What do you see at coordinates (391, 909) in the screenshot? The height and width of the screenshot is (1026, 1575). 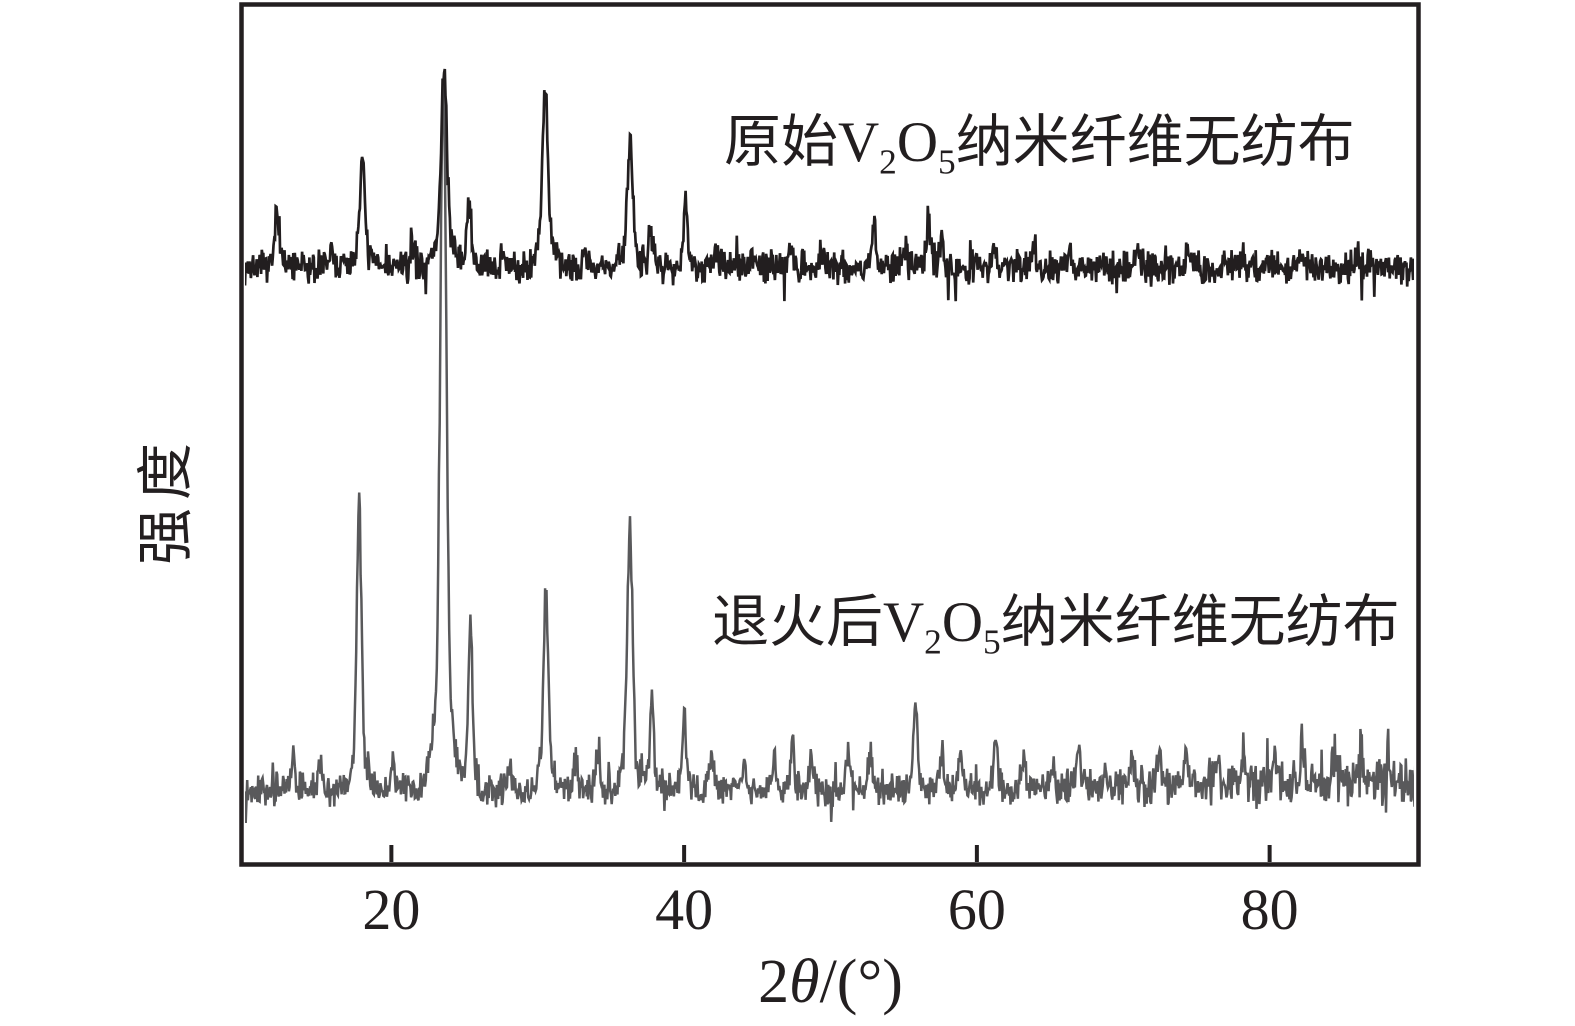 I see `x-tick-label: 20` at bounding box center [391, 909].